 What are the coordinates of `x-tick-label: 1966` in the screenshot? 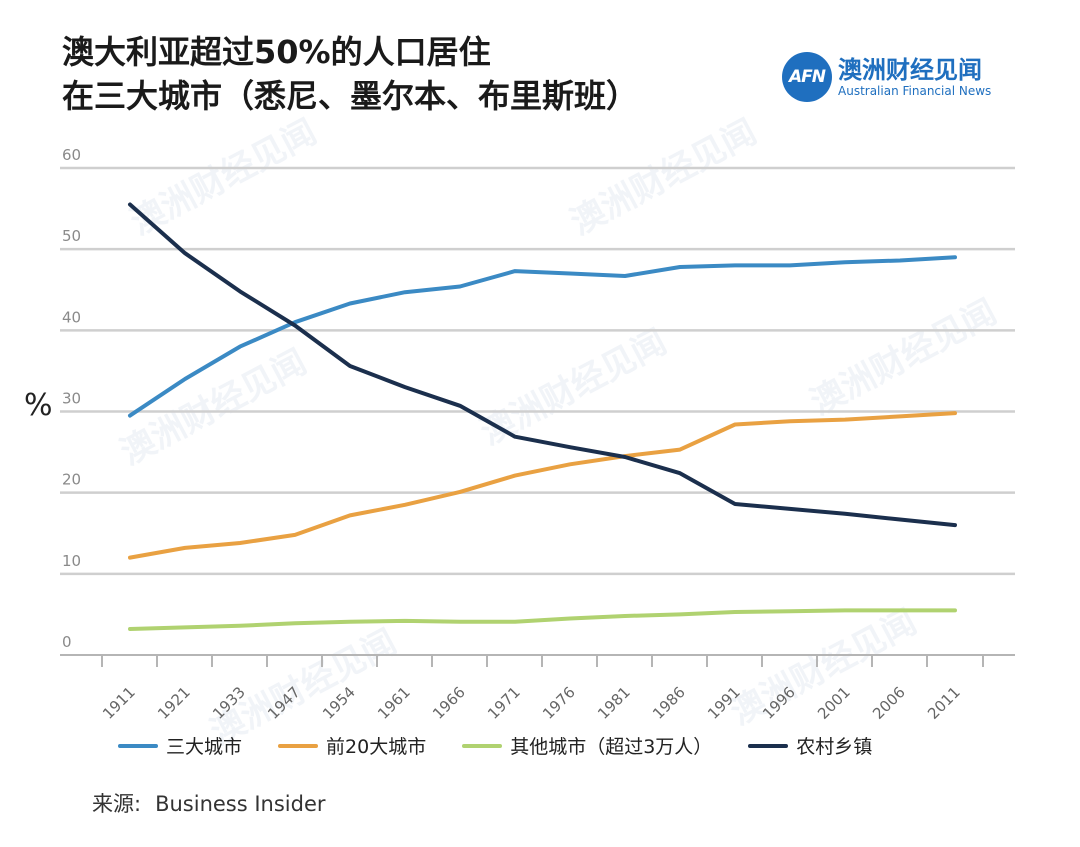 It's located at (449, 703).